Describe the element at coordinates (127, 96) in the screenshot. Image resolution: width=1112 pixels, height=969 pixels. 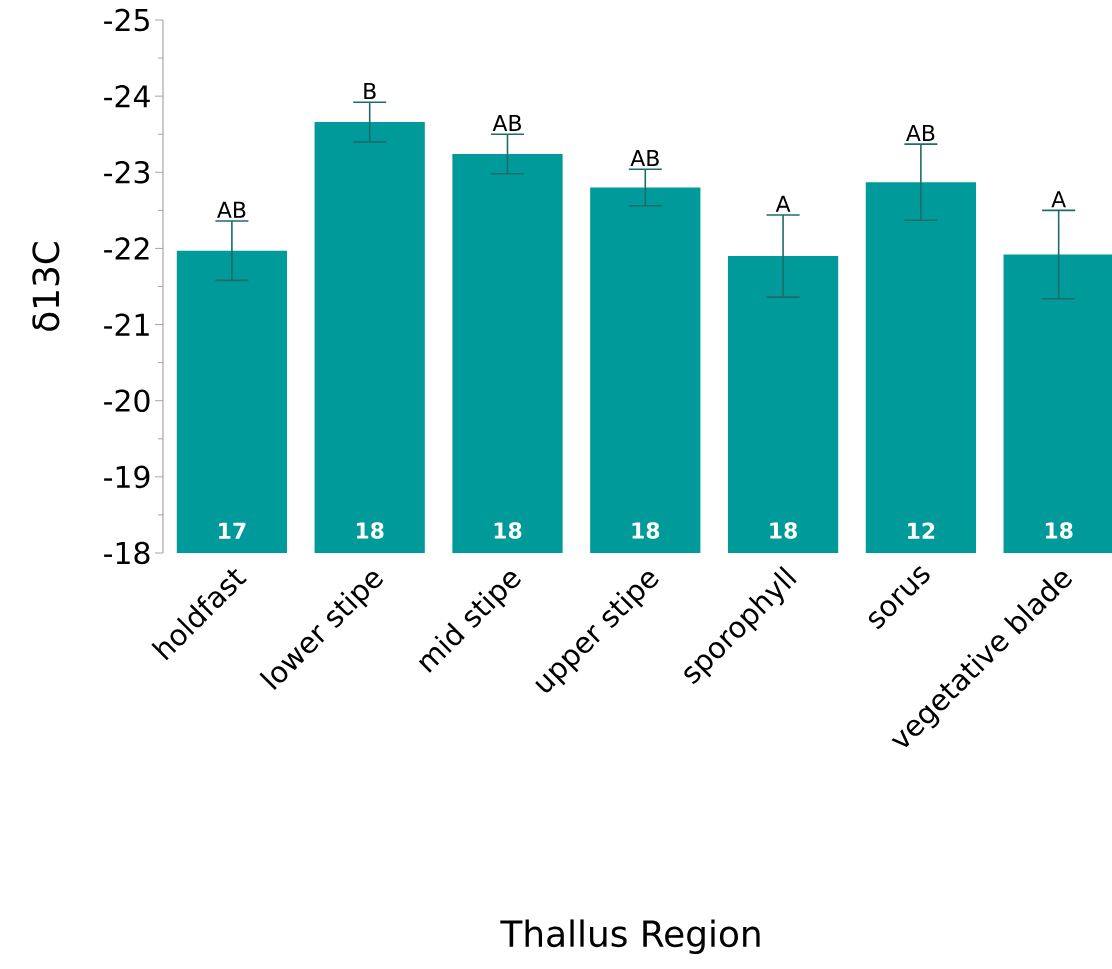
I see `y-tick-label: -24` at that location.